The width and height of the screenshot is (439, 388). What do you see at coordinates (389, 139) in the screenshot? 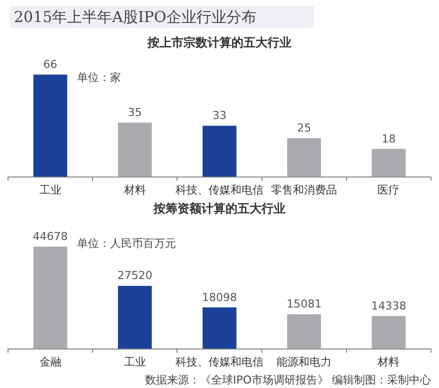
I see `data-label: 18` at bounding box center [389, 139].